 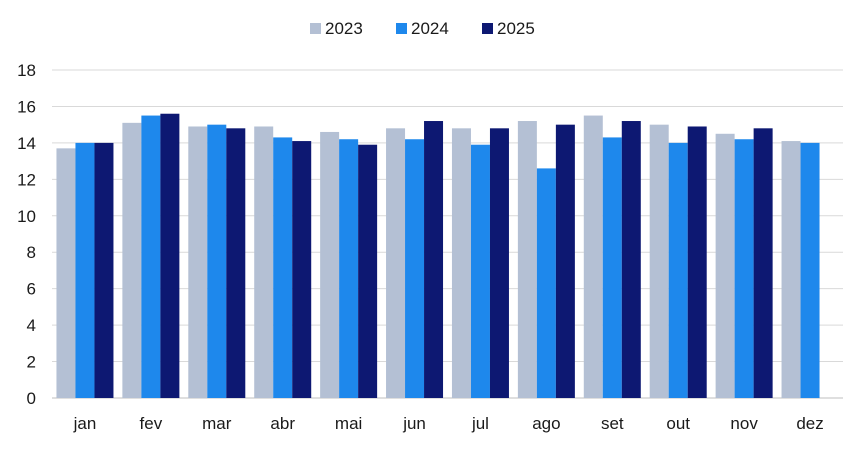 I want to click on bar-2025-set, so click(x=631, y=260).